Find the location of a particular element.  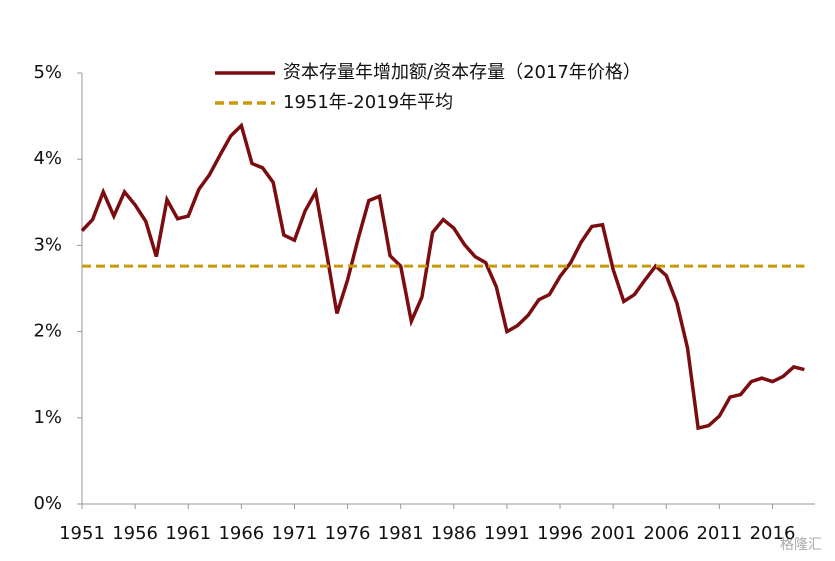

x-tick-label: 1991 is located at coordinates (507, 533).